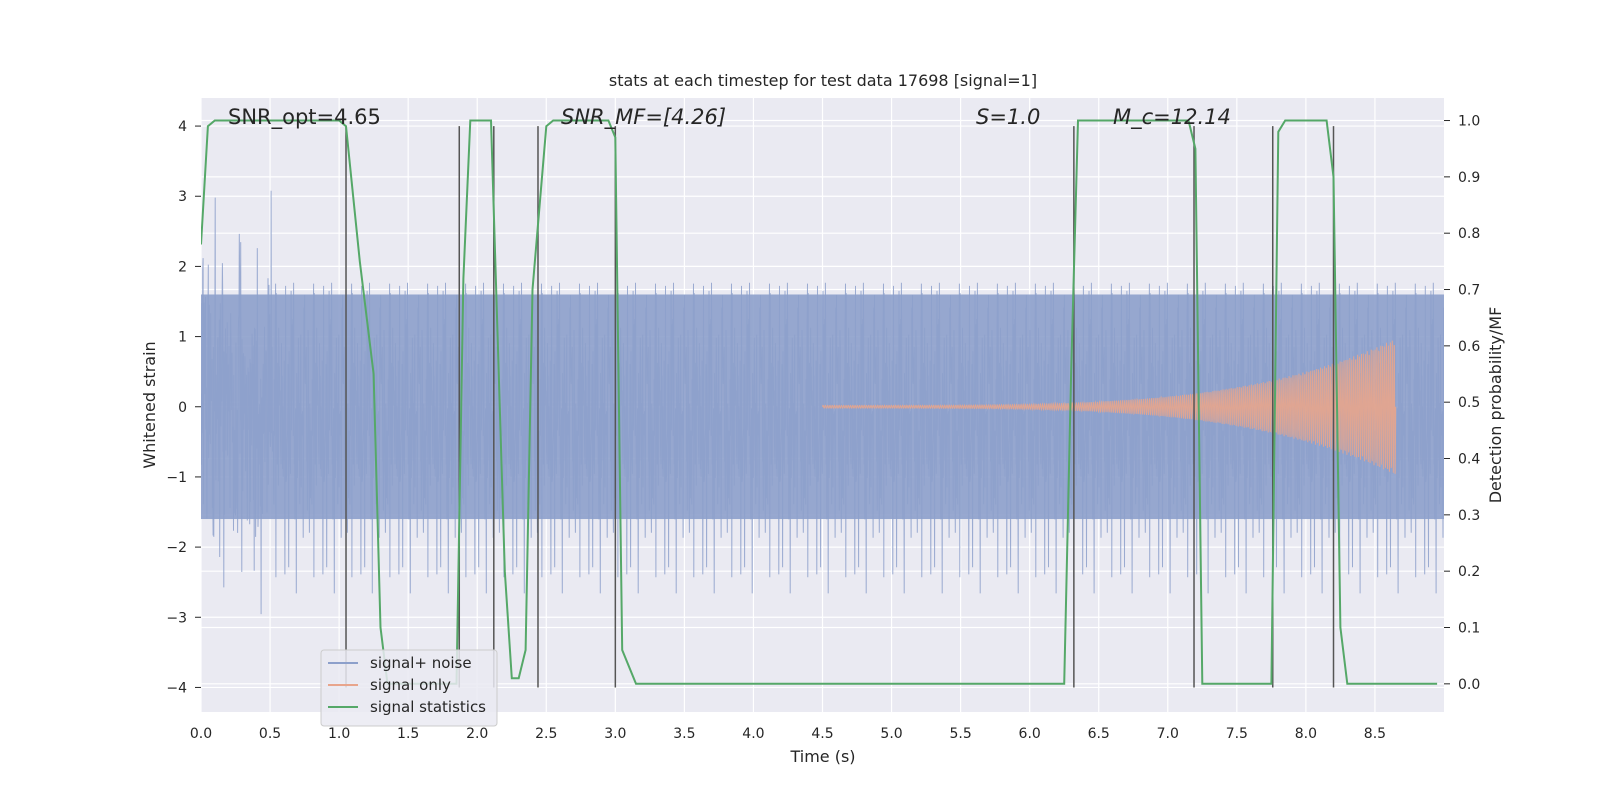 The width and height of the screenshot is (1600, 800). I want to click on y-tick-label: −1, so click(176, 478).